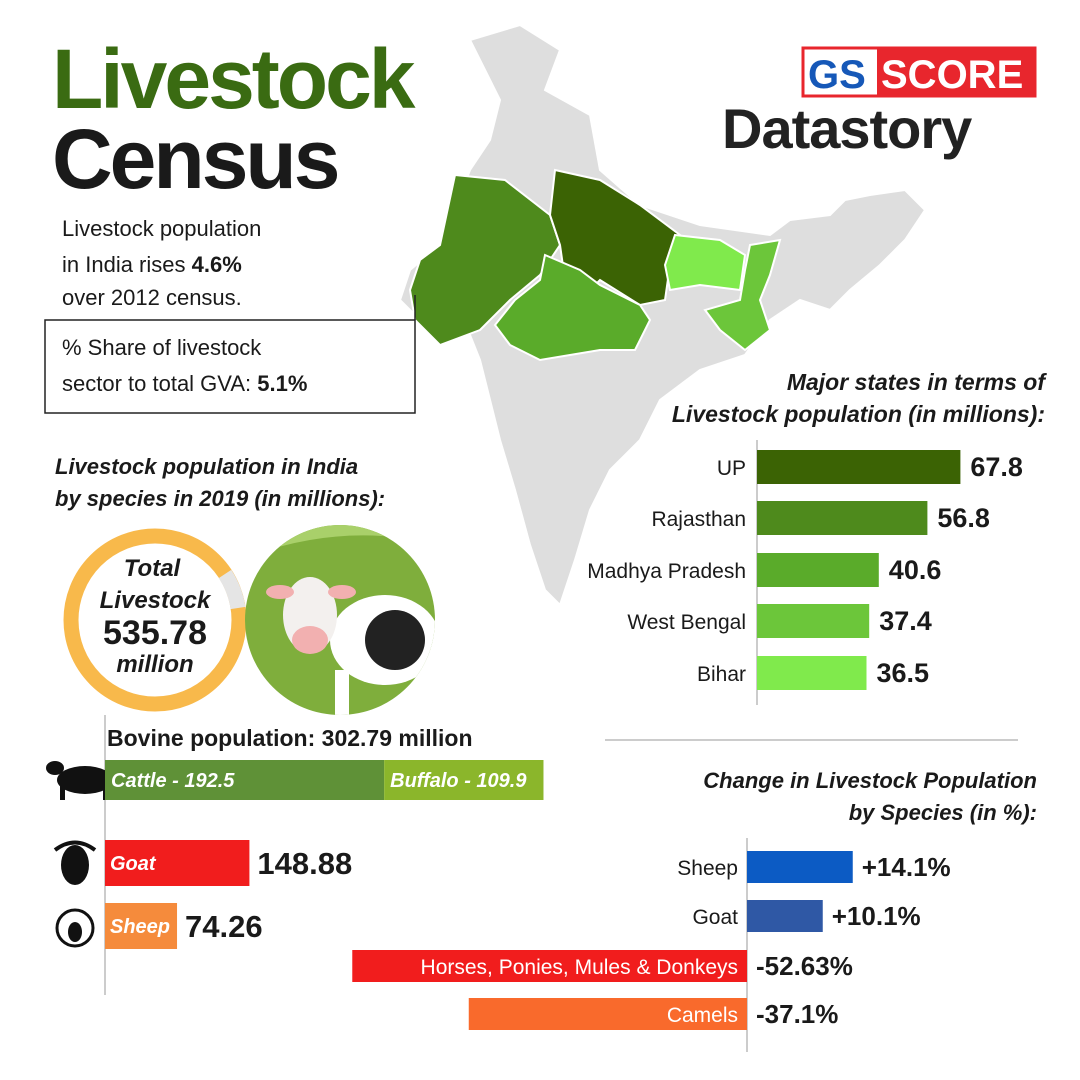  Describe the element at coordinates (75, 862) in the screenshot. I see `goat-icon` at that location.